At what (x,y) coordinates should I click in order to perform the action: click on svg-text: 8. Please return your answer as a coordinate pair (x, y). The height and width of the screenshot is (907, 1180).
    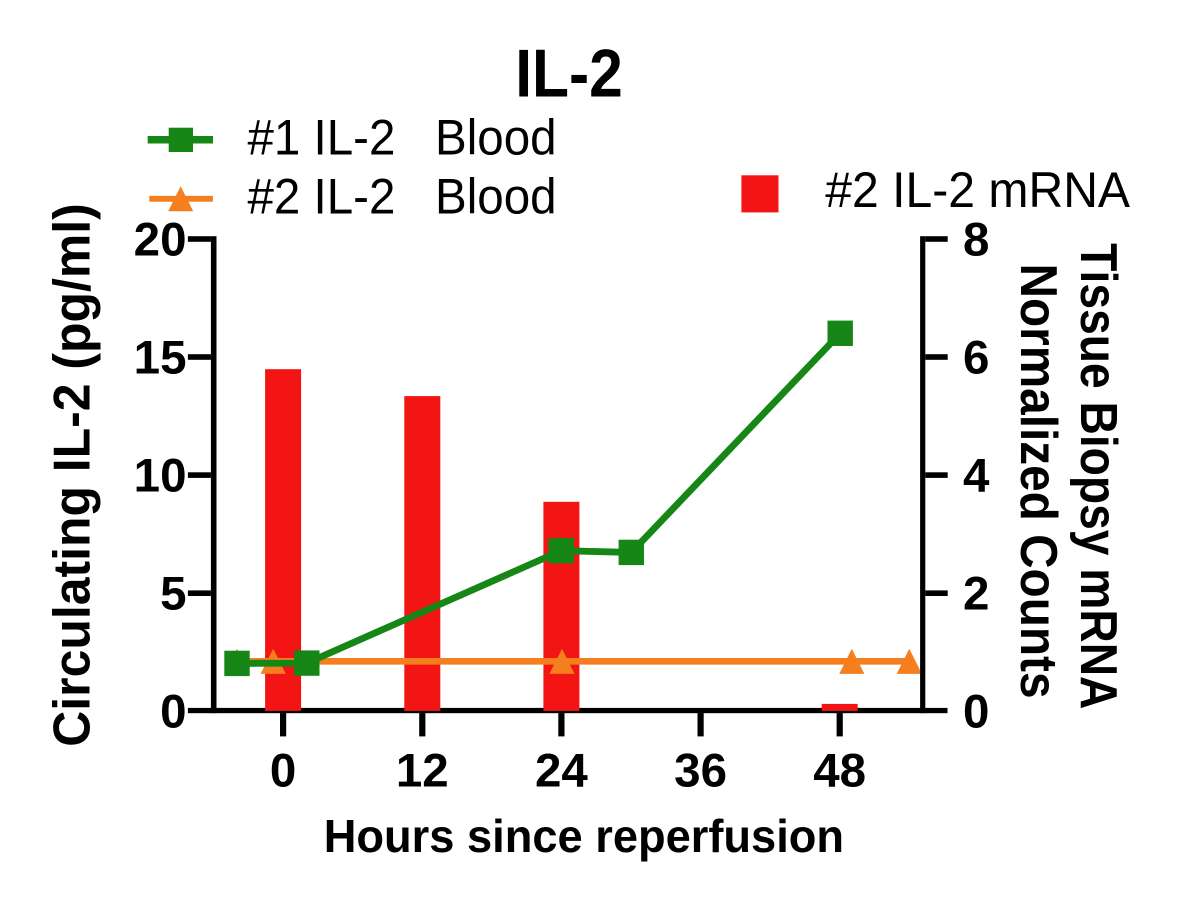
    Looking at the image, I should click on (976, 239).